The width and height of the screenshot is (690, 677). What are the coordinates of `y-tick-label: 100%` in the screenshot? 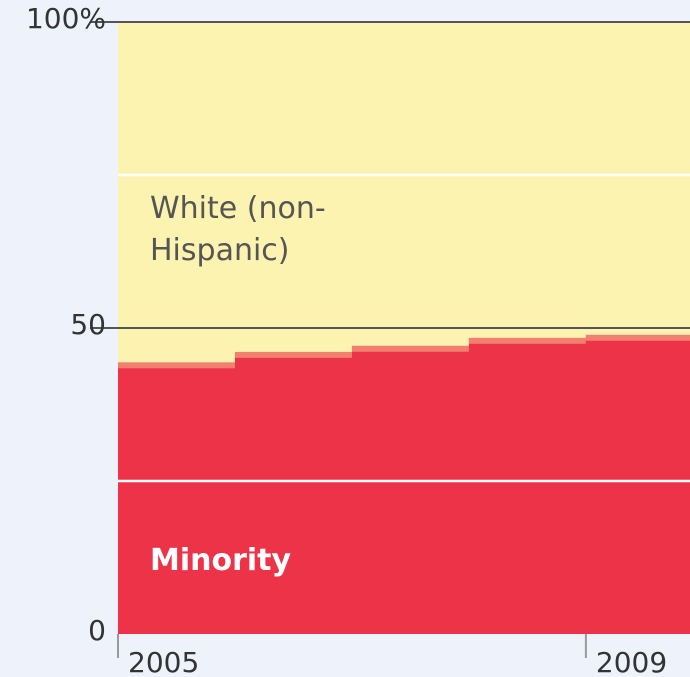 It's located at (66, 18).